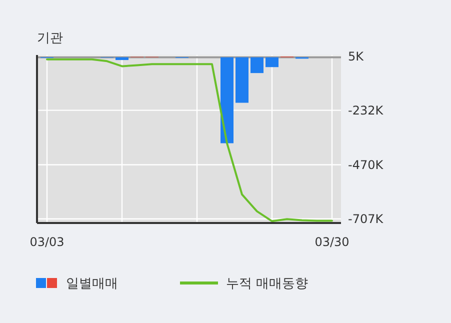 The width and height of the screenshot is (451, 323). Describe the element at coordinates (366, 165) in the screenshot. I see `y-tick-label: -470K` at that location.